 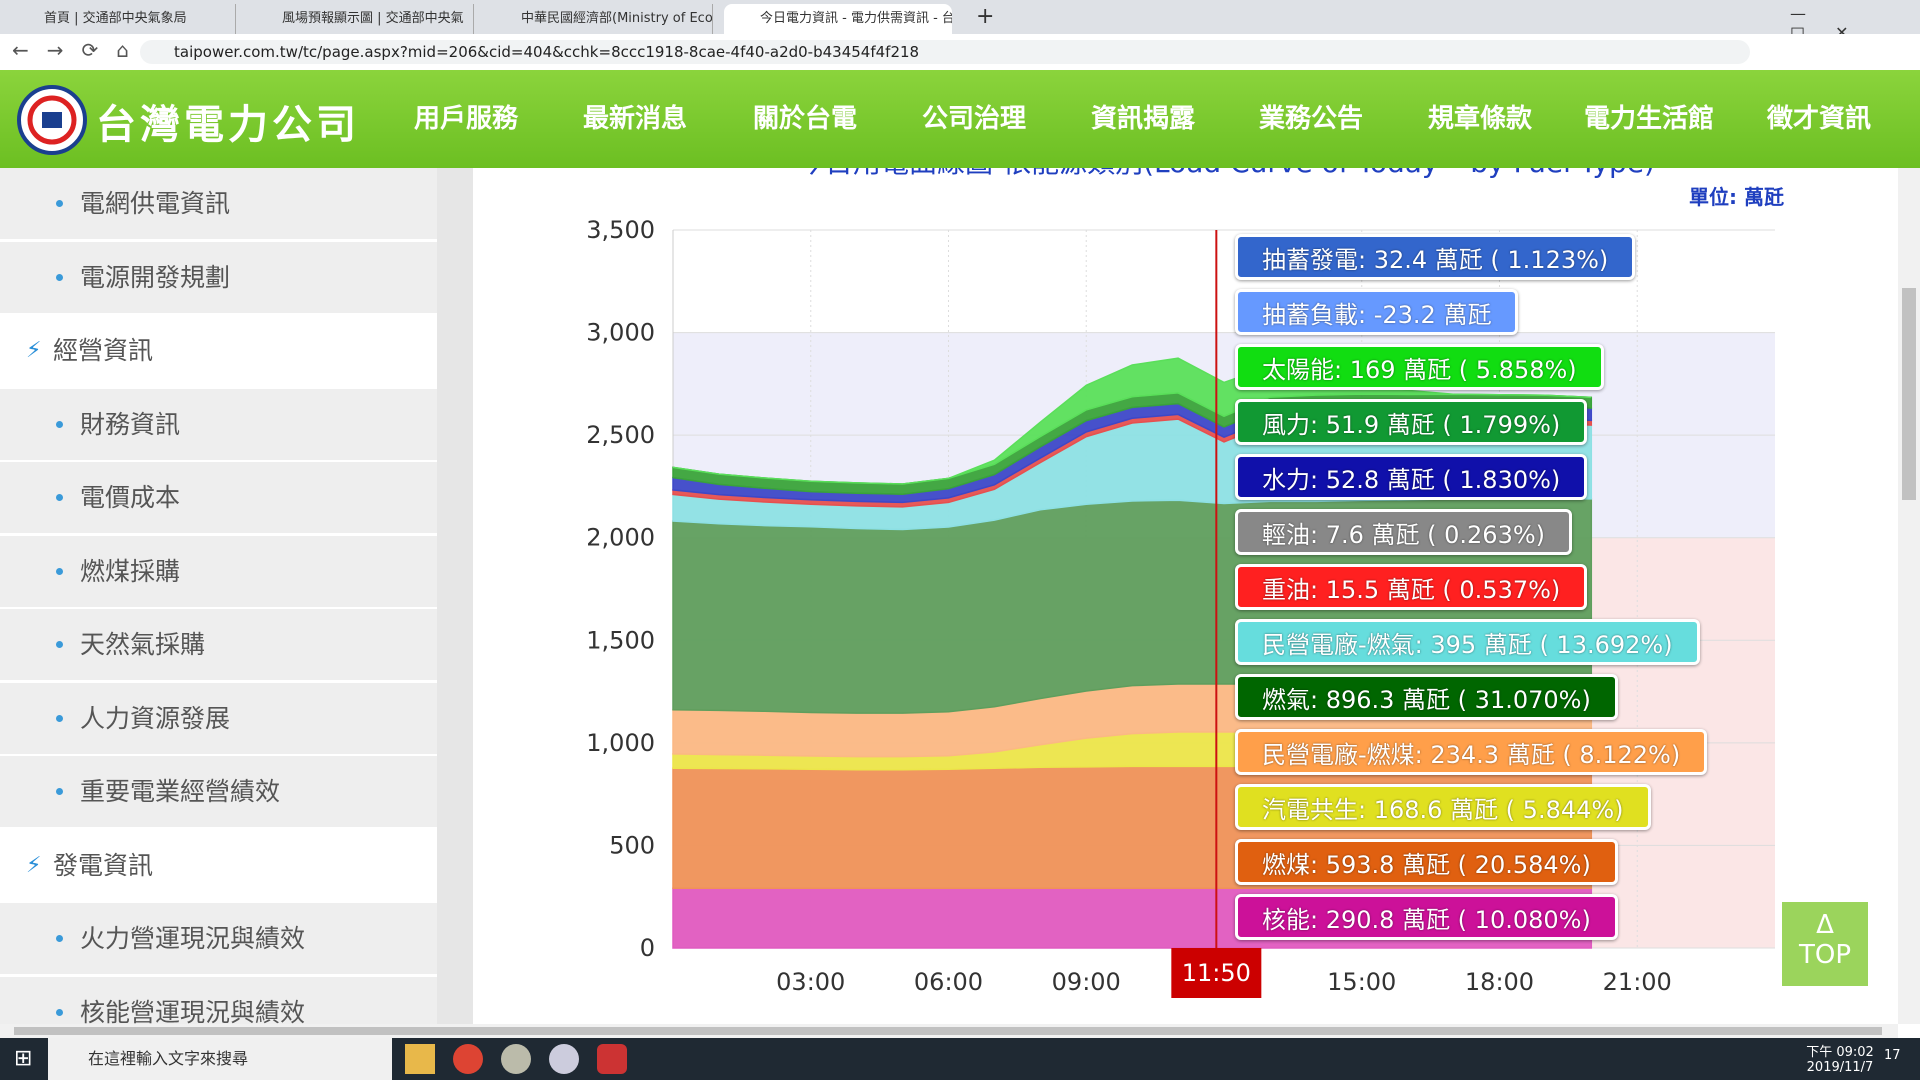 What do you see at coordinates (1435, 257) in the screenshot?
I see `tooltip-item: 抽蓄發電: 32.4 萬瓩 ( 1.123%)` at bounding box center [1435, 257].